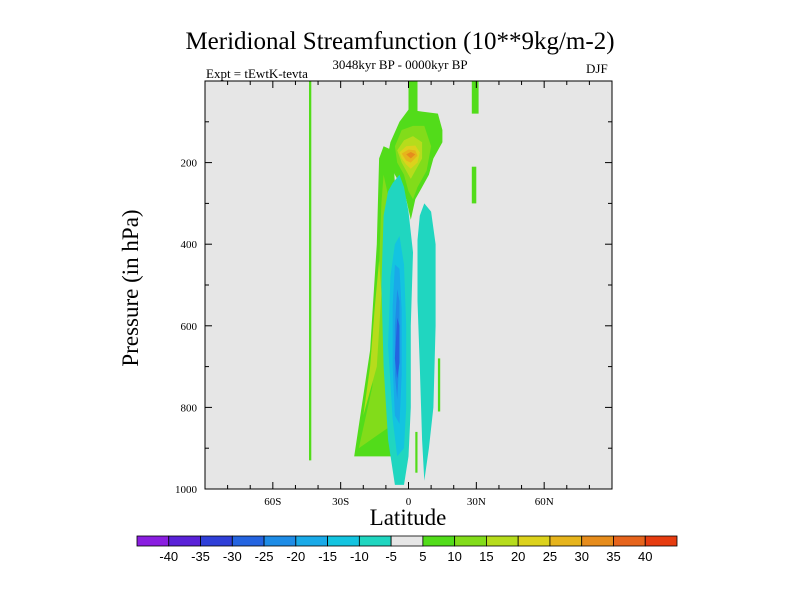 This screenshot has width=800, height=600. What do you see at coordinates (340, 502) in the screenshot?
I see `x-tick-label: 30S` at bounding box center [340, 502].